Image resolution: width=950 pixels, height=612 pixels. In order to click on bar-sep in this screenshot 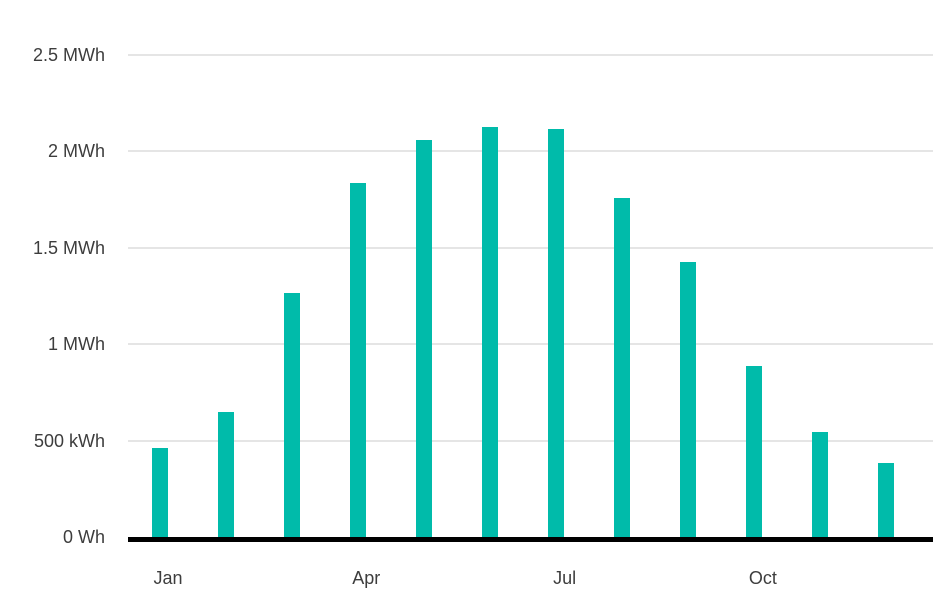, I will do `click(688, 399)`.